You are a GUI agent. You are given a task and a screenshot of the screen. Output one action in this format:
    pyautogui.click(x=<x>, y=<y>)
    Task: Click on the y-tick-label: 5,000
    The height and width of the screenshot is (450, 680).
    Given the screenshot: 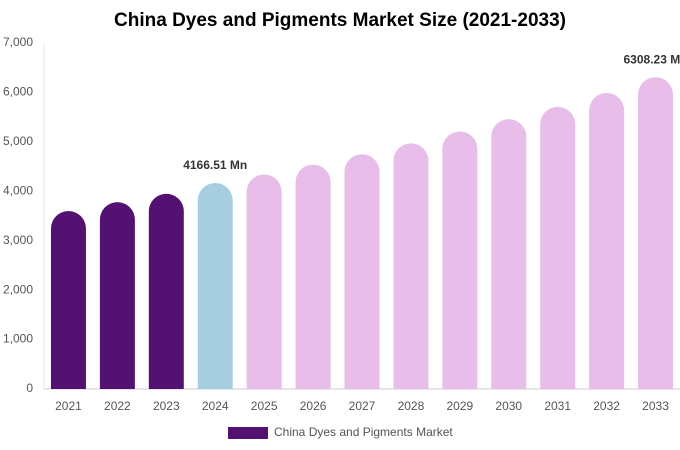 What is the action you would take?
    pyautogui.click(x=18, y=141)
    